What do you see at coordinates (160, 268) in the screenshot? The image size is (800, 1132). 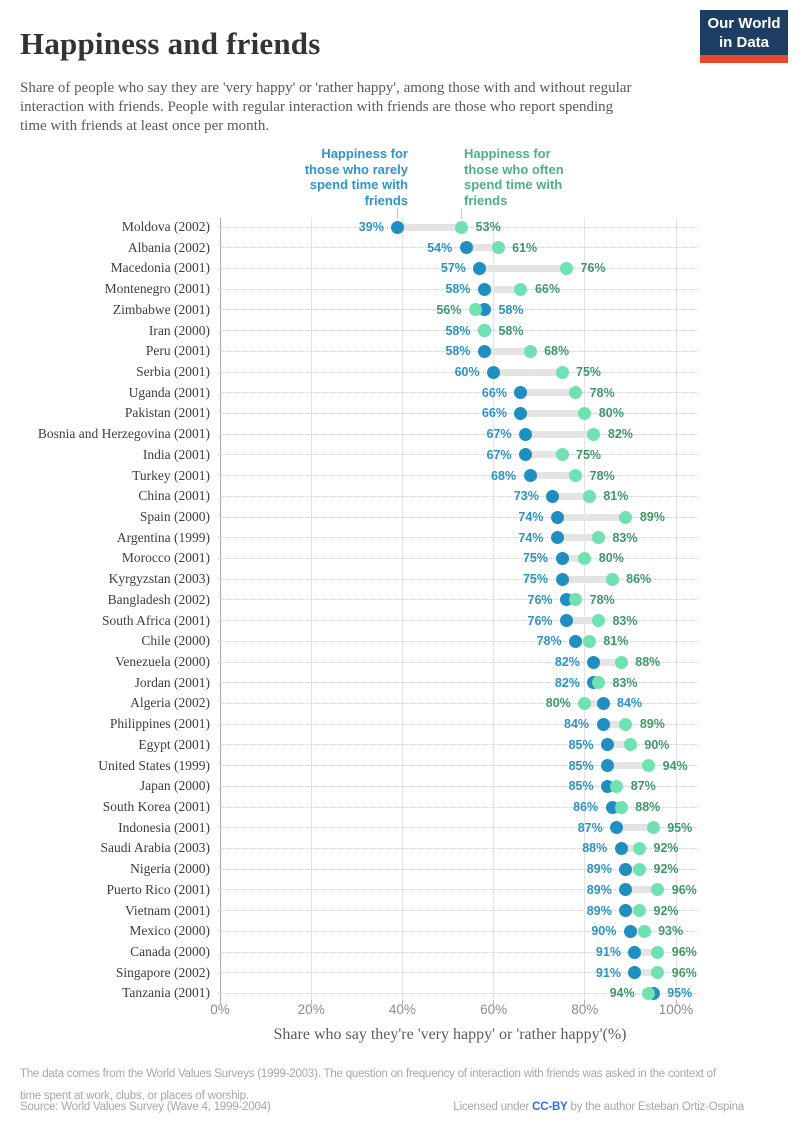 I see `country-label: Macedonia (2001)` at bounding box center [160, 268].